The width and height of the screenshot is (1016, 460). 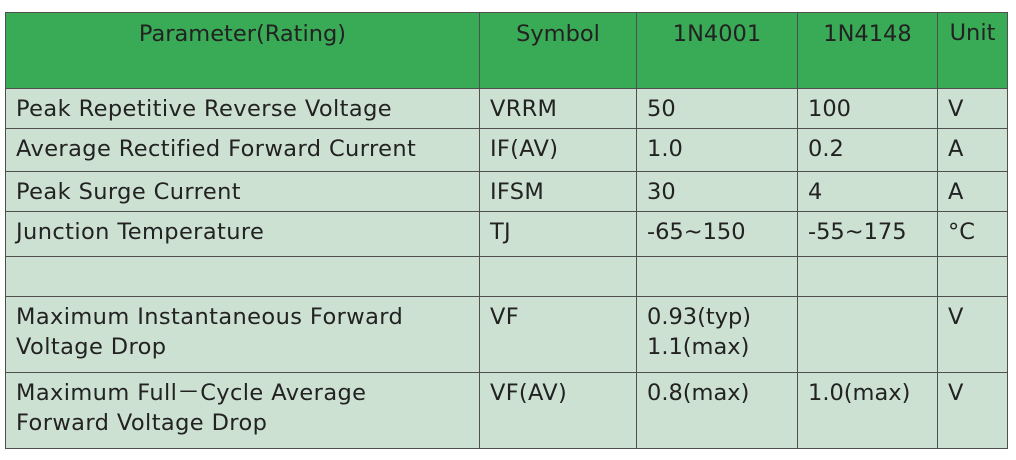 I want to click on cell-parameter: Junction Temperature, so click(x=242, y=234).